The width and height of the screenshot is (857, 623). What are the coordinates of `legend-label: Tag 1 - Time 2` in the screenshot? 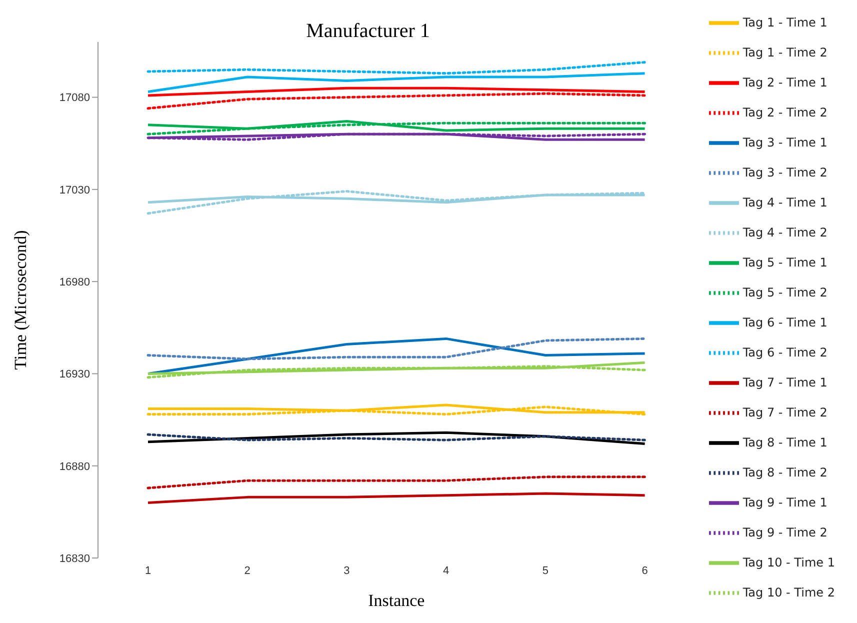 It's located at (785, 52).